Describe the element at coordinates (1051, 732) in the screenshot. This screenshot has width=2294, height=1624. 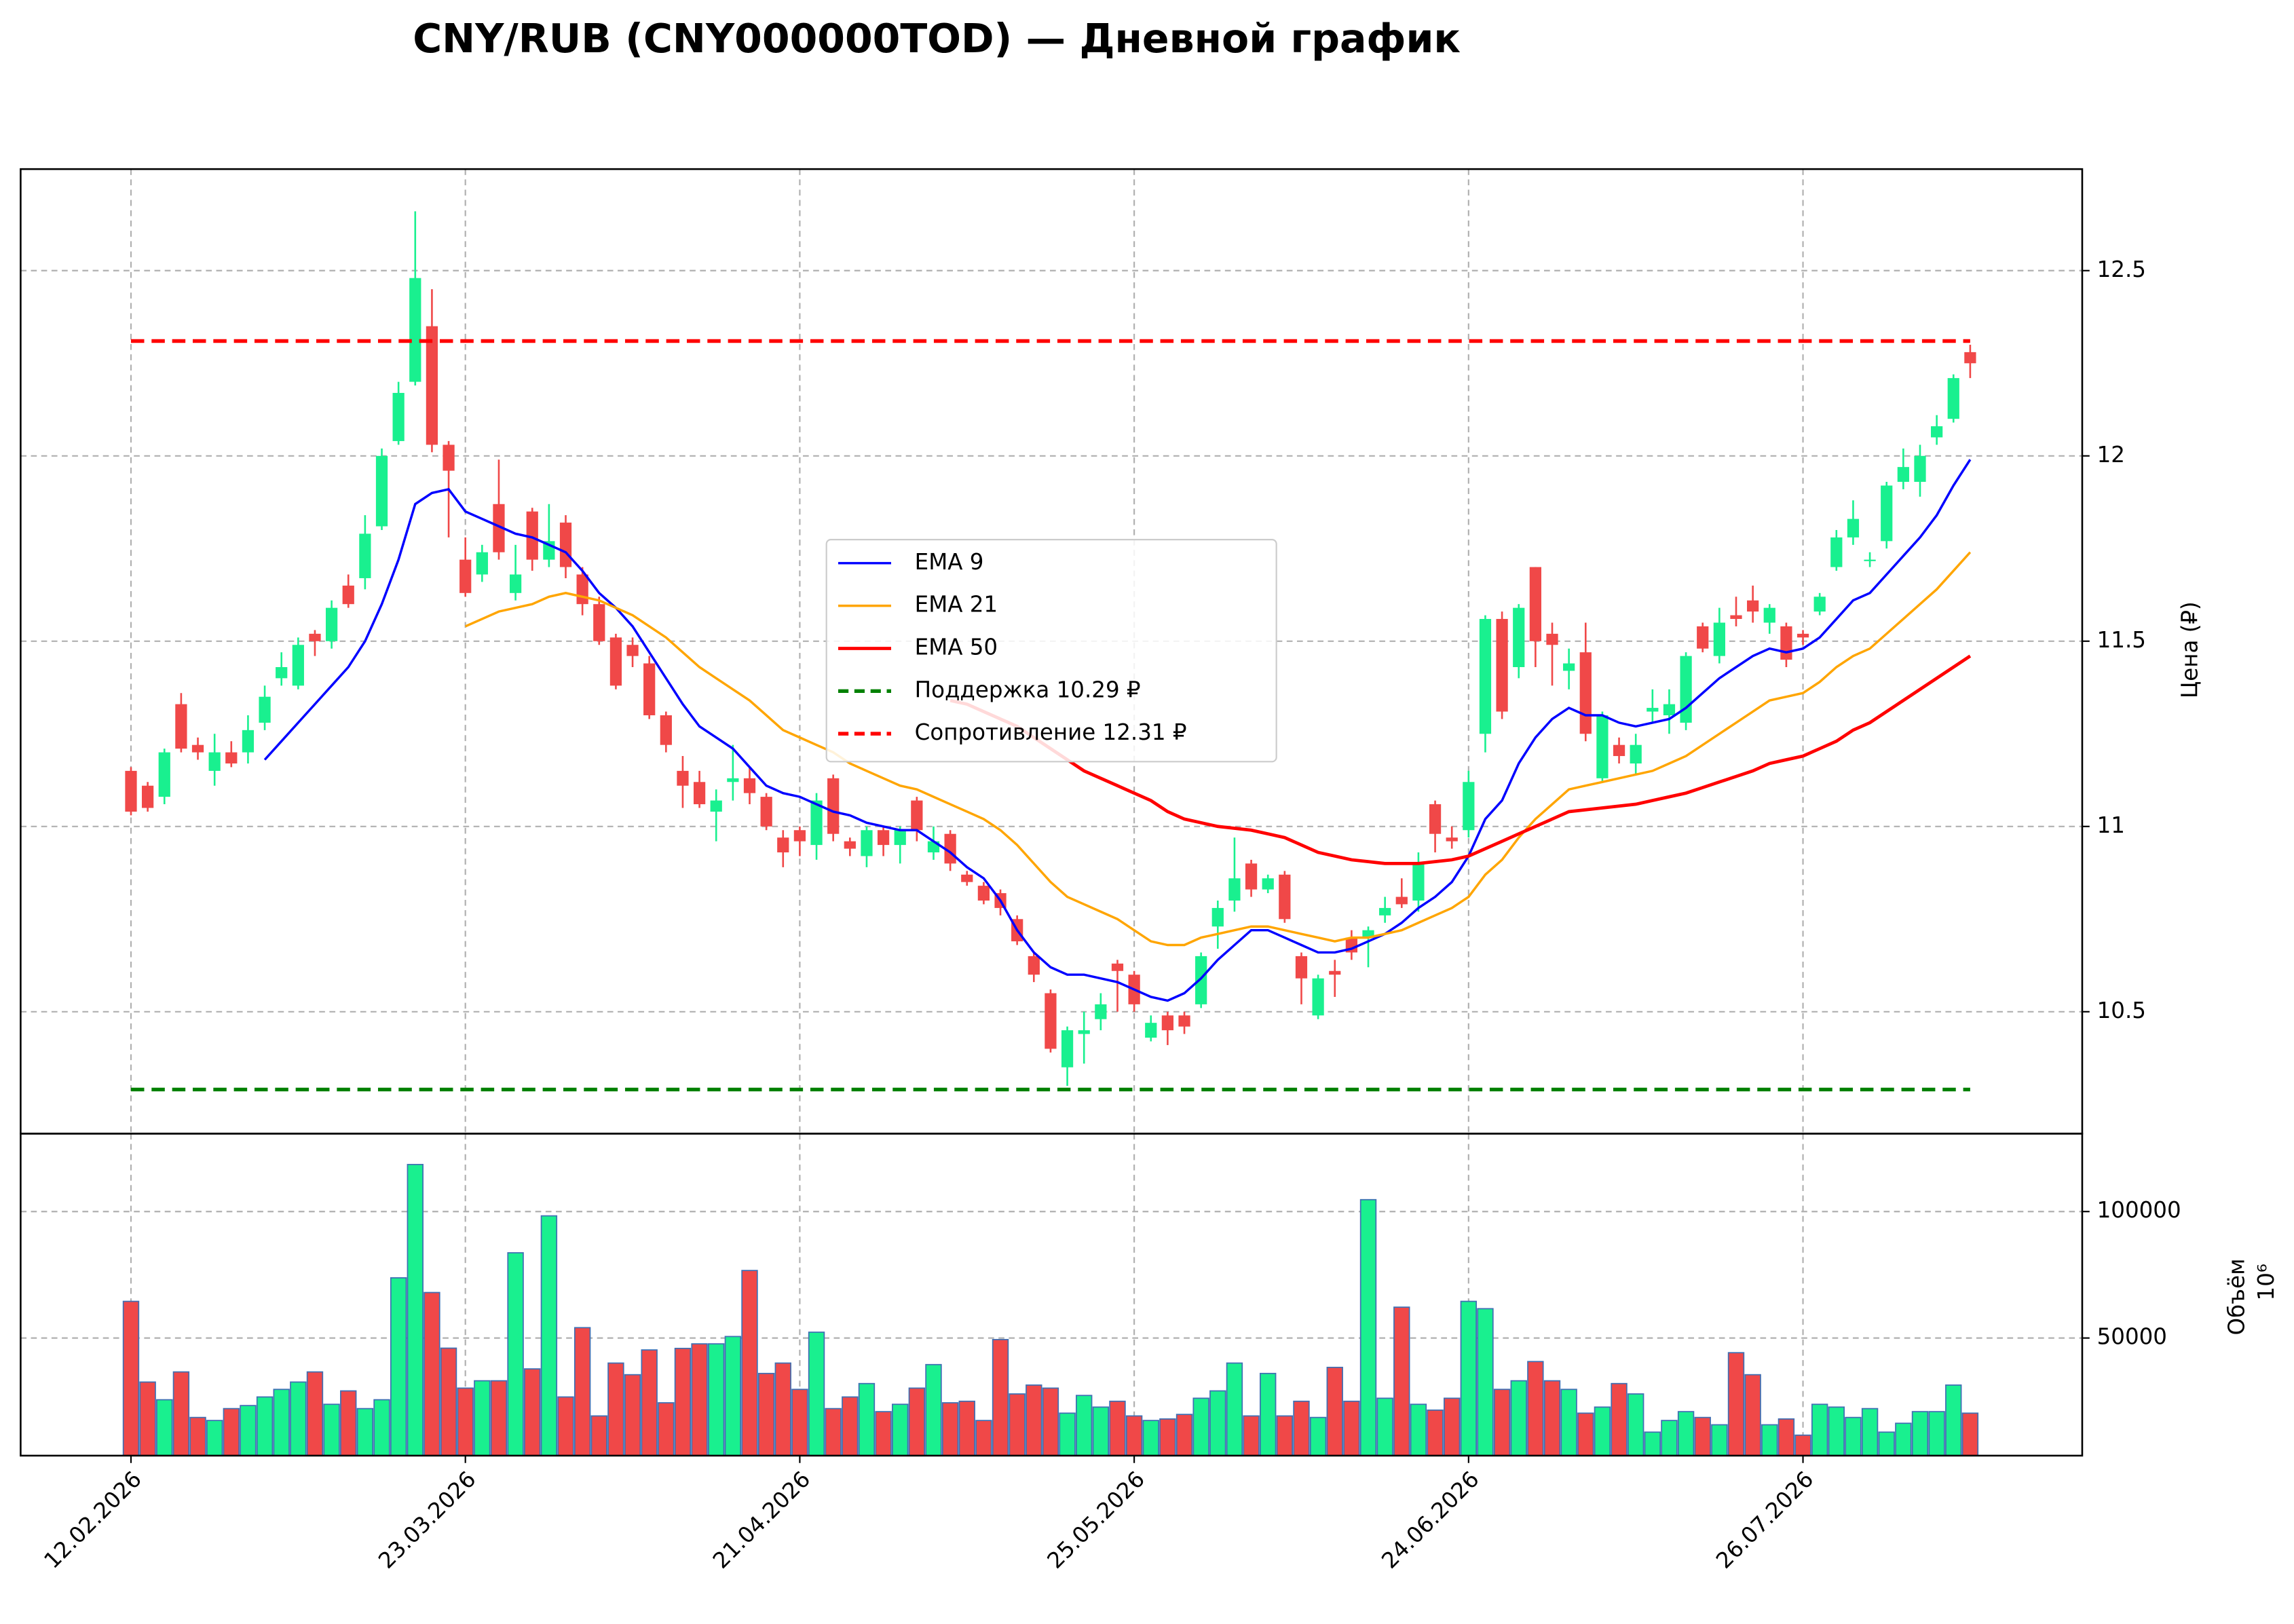
I see `legend-label: Сопротивление 12.31 ₽` at that location.